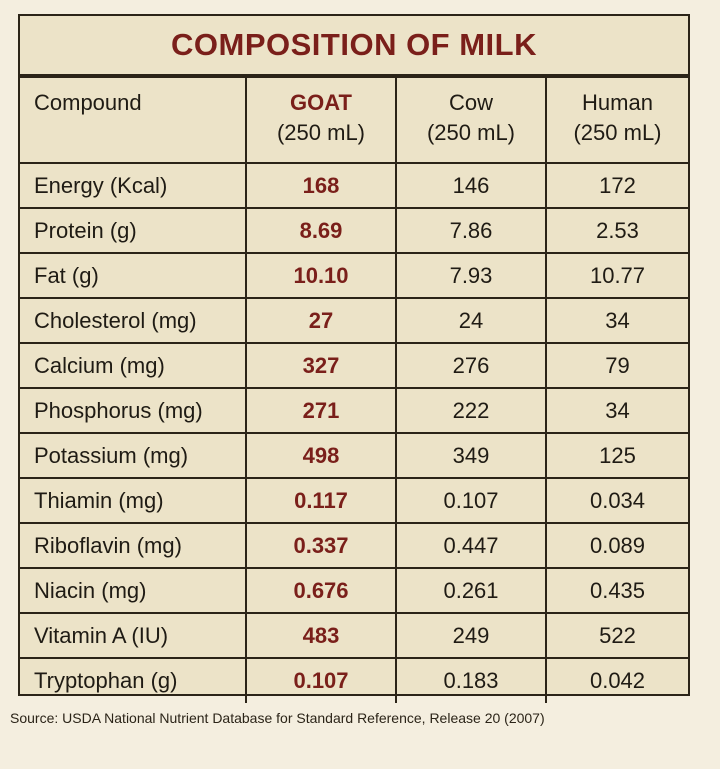 This screenshot has width=720, height=769. What do you see at coordinates (133, 680) in the screenshot?
I see `compound-cell: Tryptophan (g)` at bounding box center [133, 680].